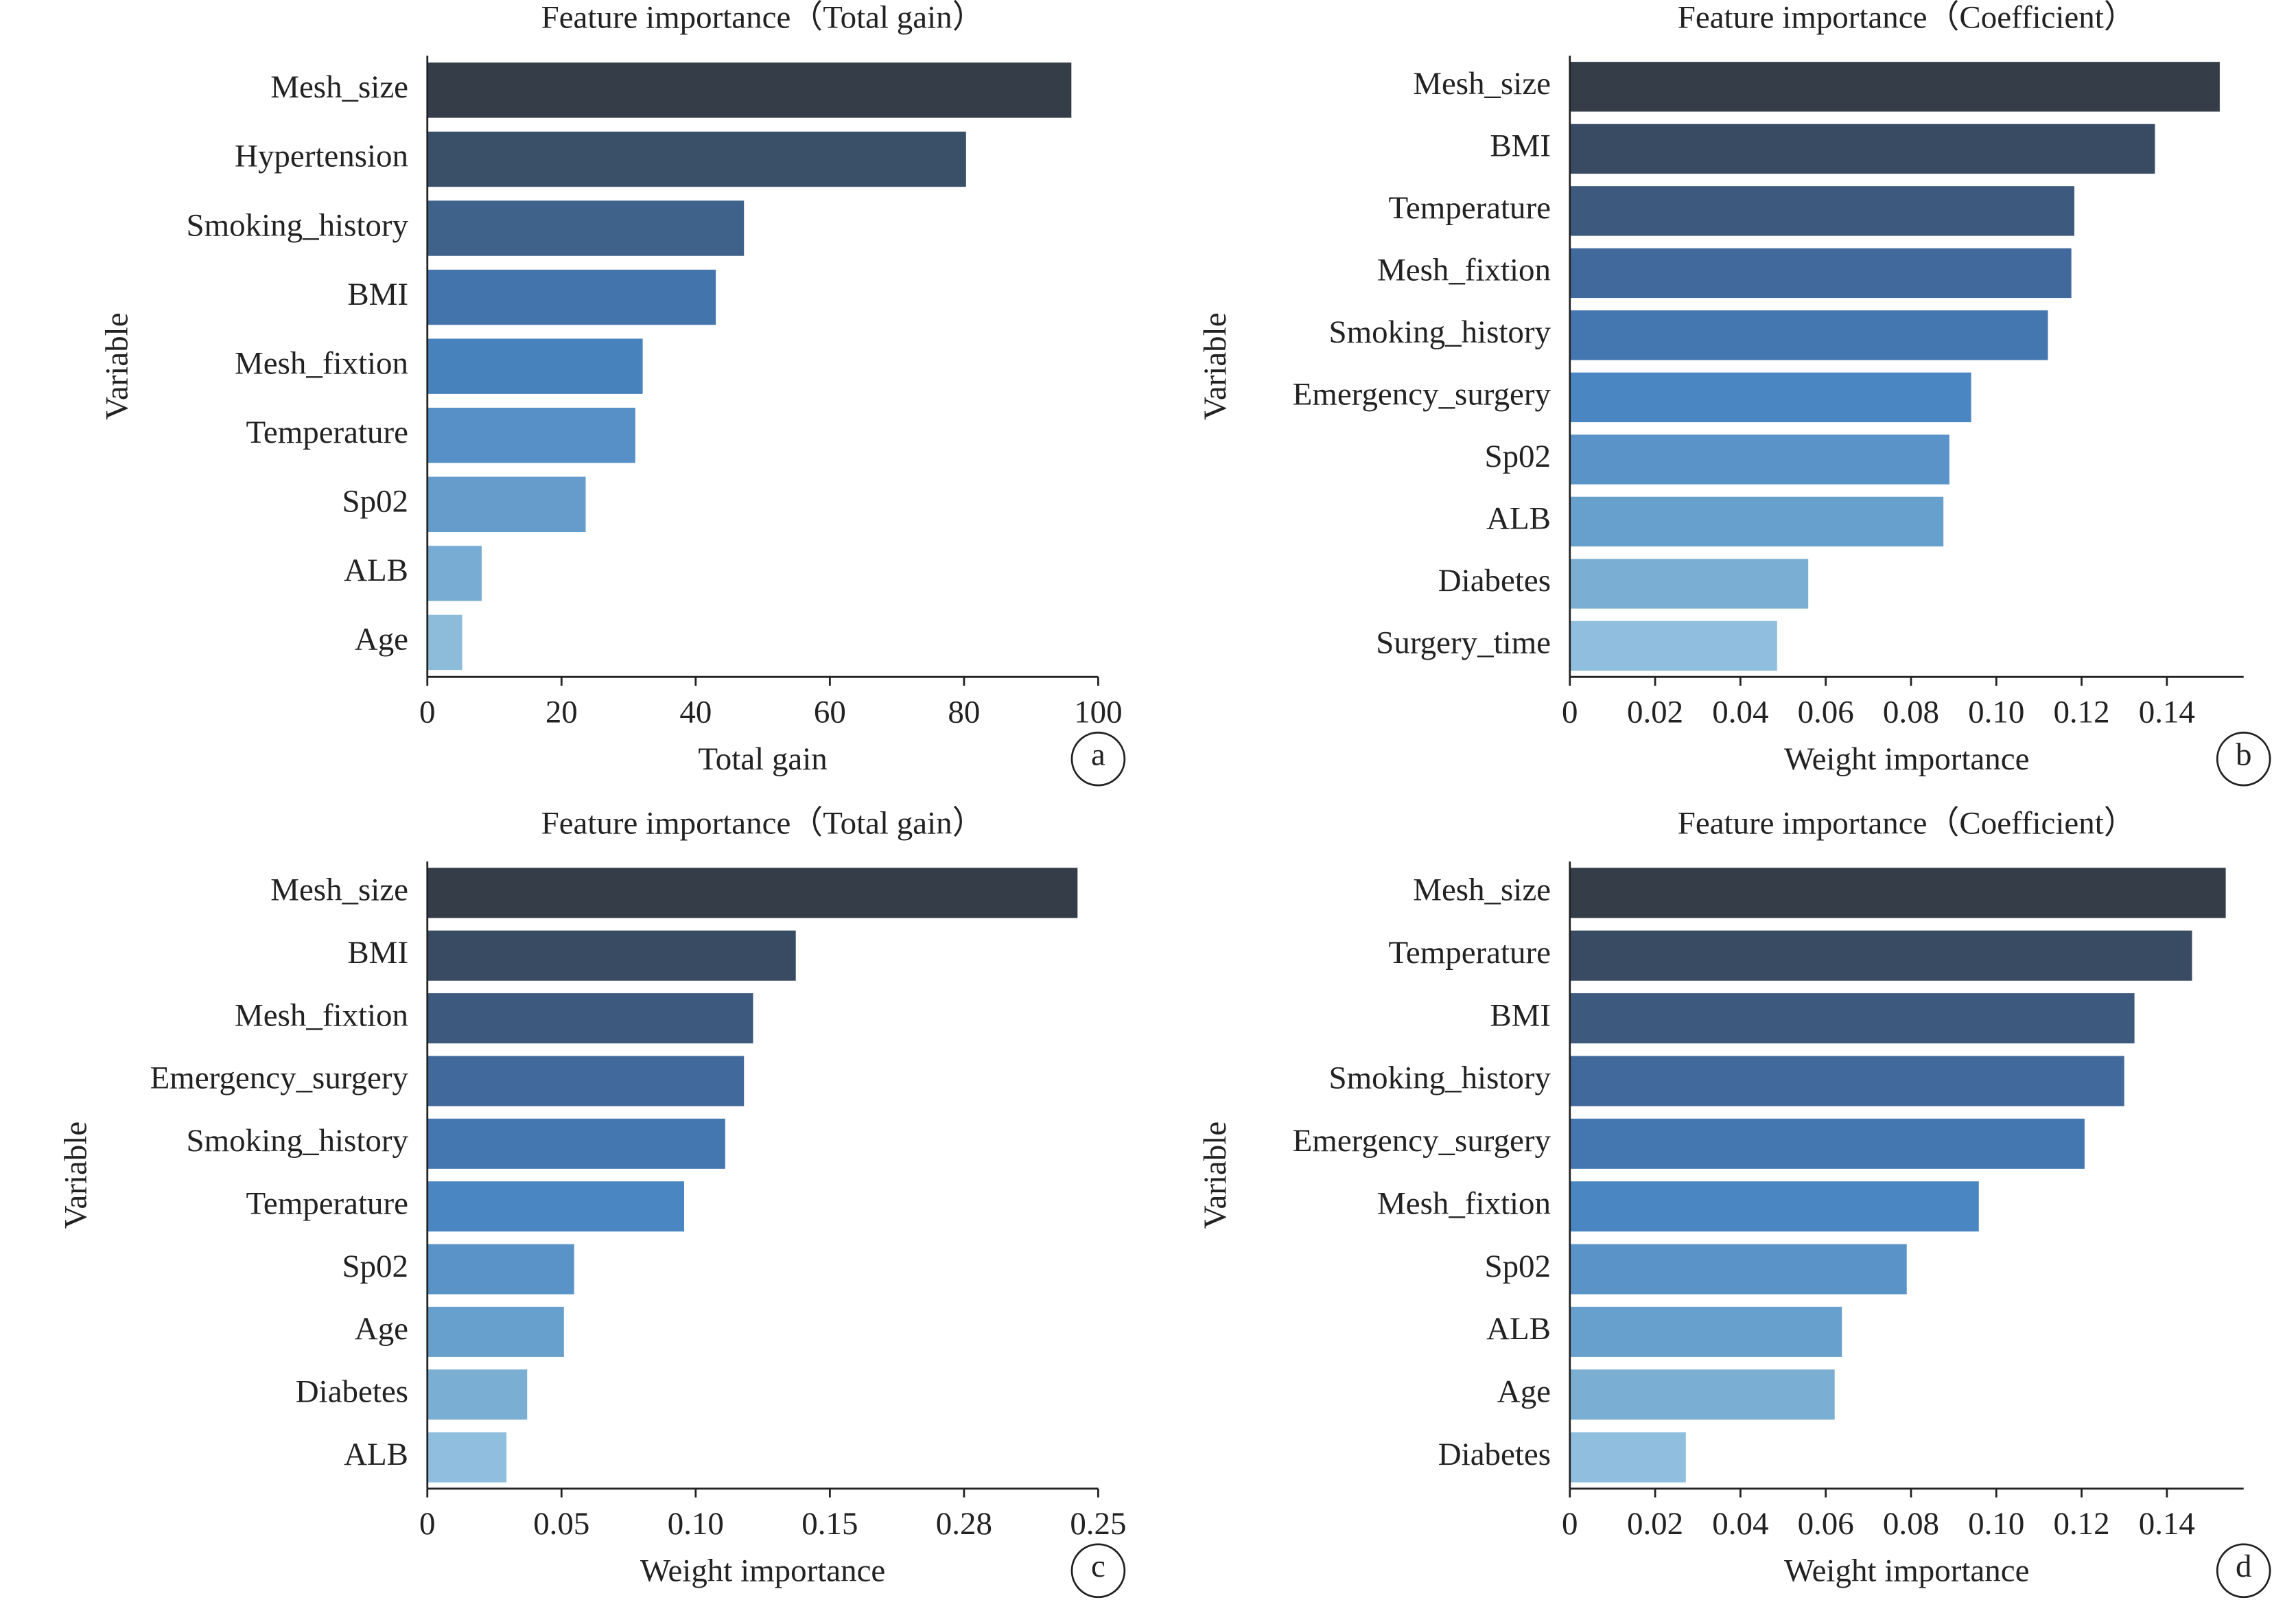 The height and width of the screenshot is (1600, 2296). Describe the element at coordinates (2243, 754) in the screenshot. I see `panel-label: b` at that location.